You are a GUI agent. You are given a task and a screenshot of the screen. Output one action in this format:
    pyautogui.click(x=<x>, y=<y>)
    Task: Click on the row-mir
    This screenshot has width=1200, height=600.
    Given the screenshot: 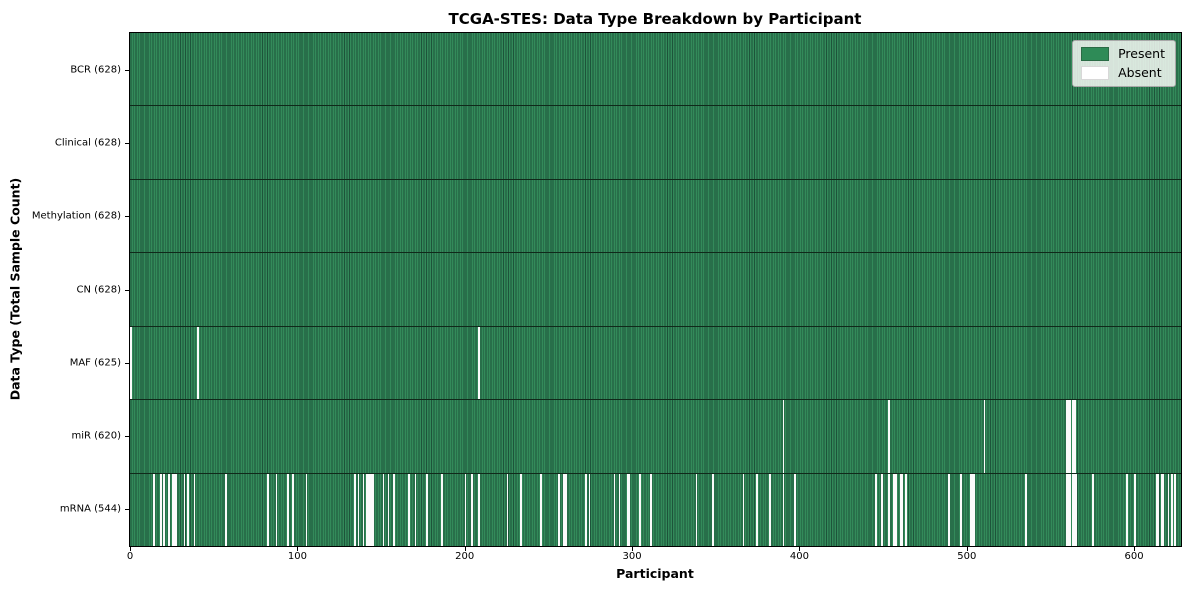 What is the action you would take?
    pyautogui.click(x=655, y=436)
    